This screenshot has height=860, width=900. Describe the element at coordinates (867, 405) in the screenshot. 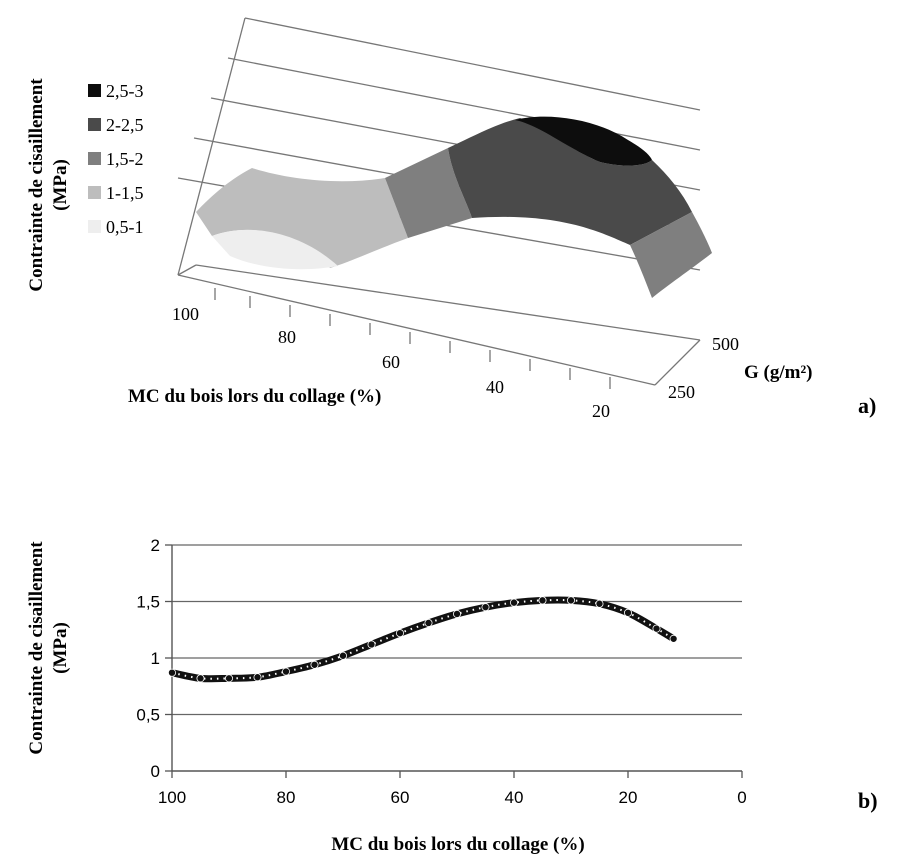

I see `panel-label-a: a)` at that location.